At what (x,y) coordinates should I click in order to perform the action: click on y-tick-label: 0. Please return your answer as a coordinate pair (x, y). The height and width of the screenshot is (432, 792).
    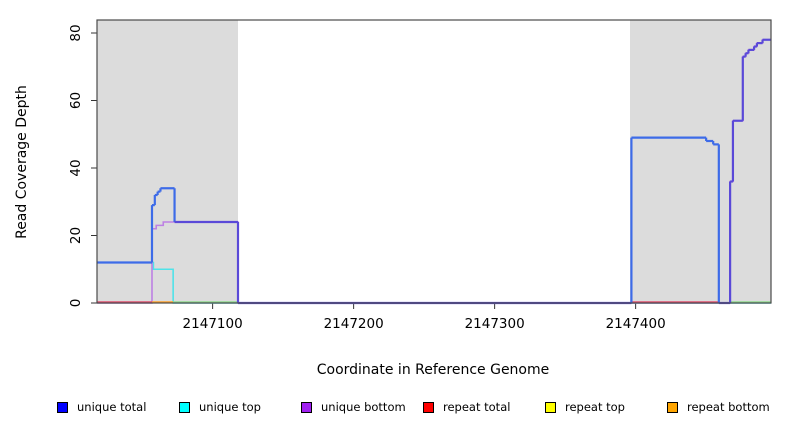
    Looking at the image, I should click on (76, 303).